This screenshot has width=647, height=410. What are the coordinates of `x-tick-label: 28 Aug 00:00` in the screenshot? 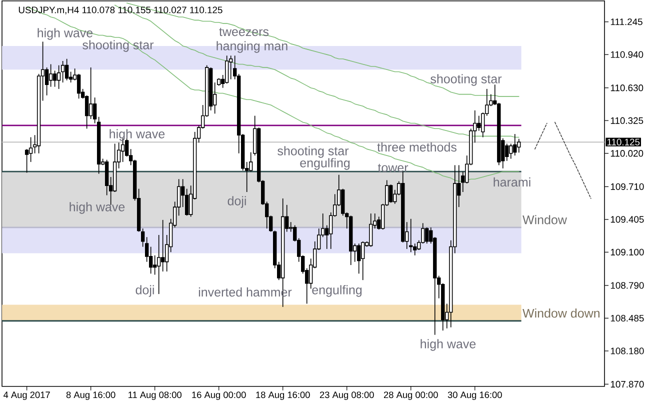 It's located at (411, 396).